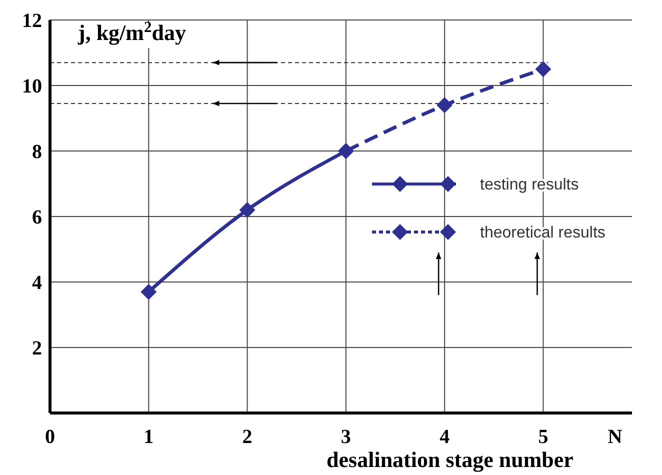 The width and height of the screenshot is (662, 475). What do you see at coordinates (445, 437) in the screenshot?
I see `x-tick-label: 4` at bounding box center [445, 437].